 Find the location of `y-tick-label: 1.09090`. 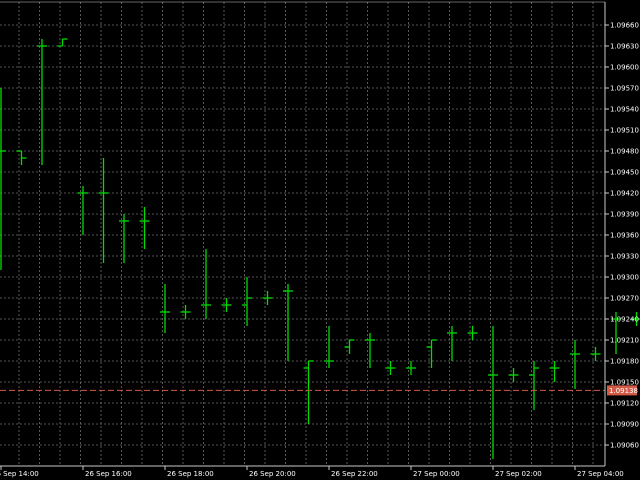

y-tick-label: 1.09090 is located at coordinates (624, 425).